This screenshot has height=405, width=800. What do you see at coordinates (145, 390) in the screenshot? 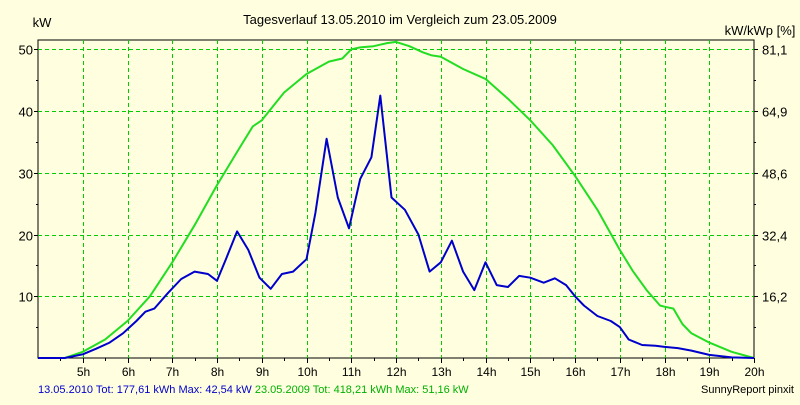
I see `legend-entry-2010: 13.05.2010 Tot: 177,61 kWh Max: 42,54 kW` at bounding box center [145, 390].